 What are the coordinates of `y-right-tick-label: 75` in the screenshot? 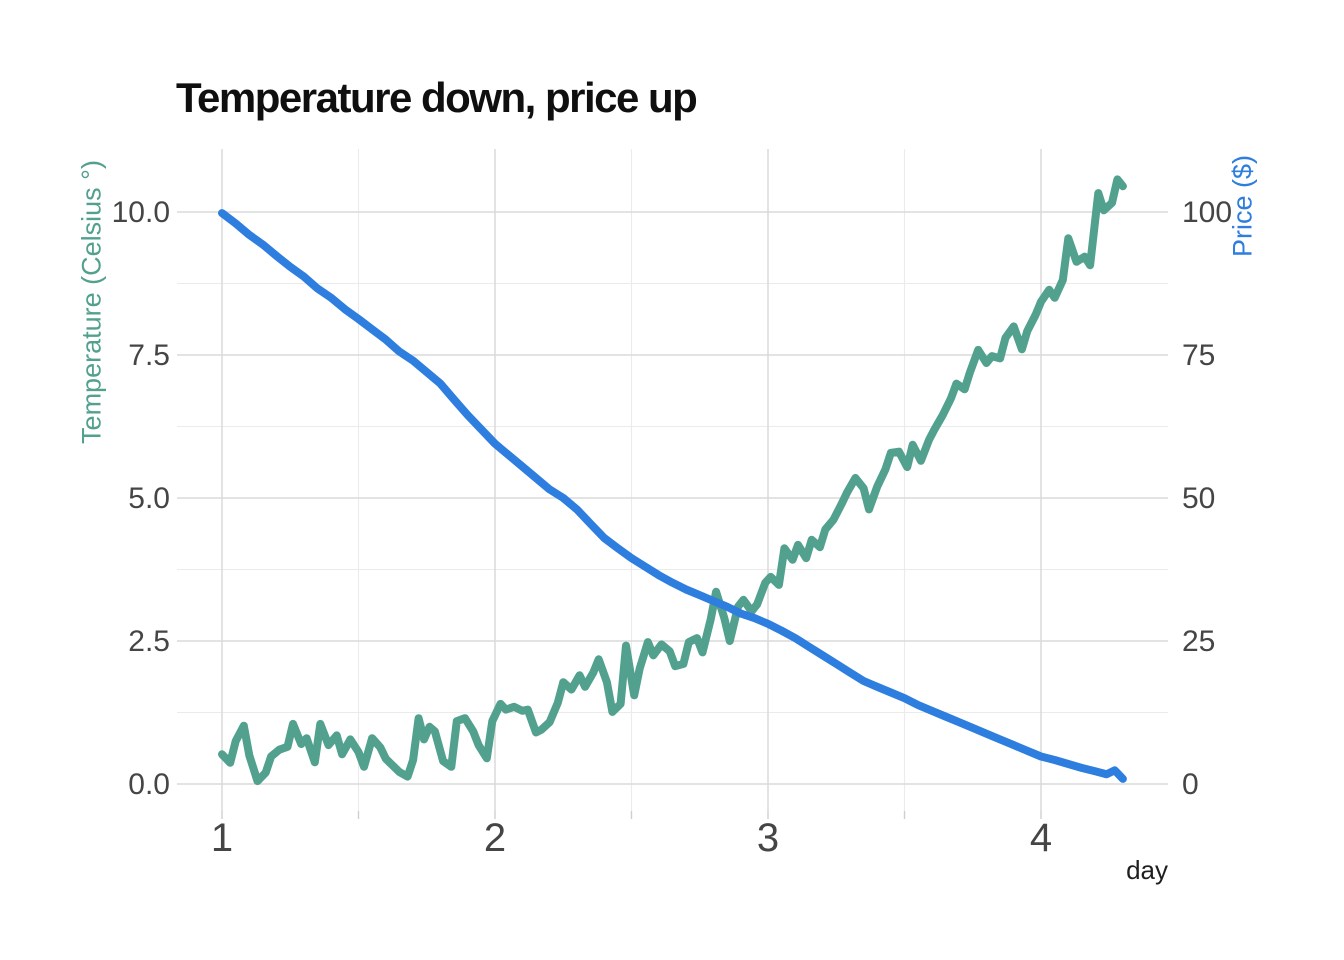 It's located at (1198, 355).